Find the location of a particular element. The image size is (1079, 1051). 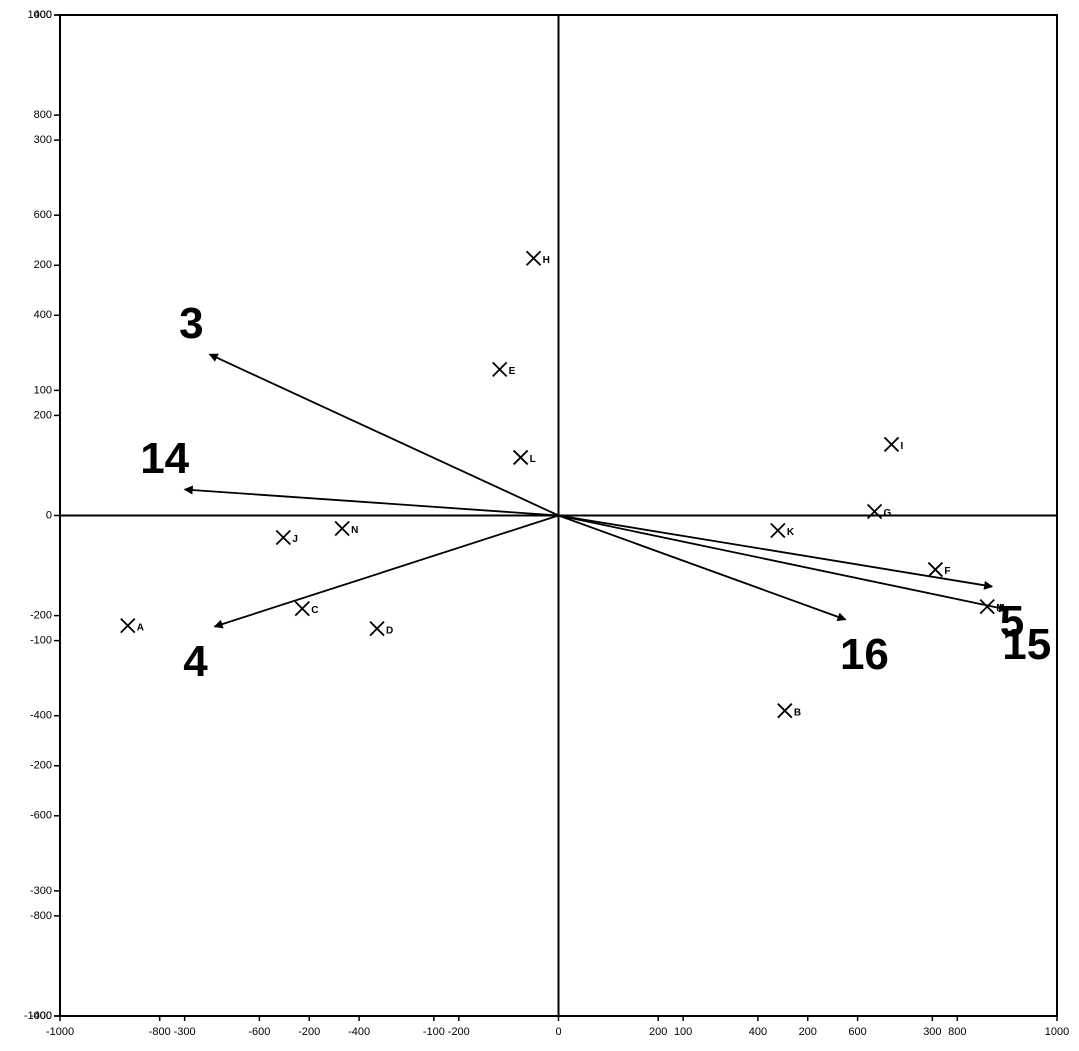

point-label: J is located at coordinates (295, 539).